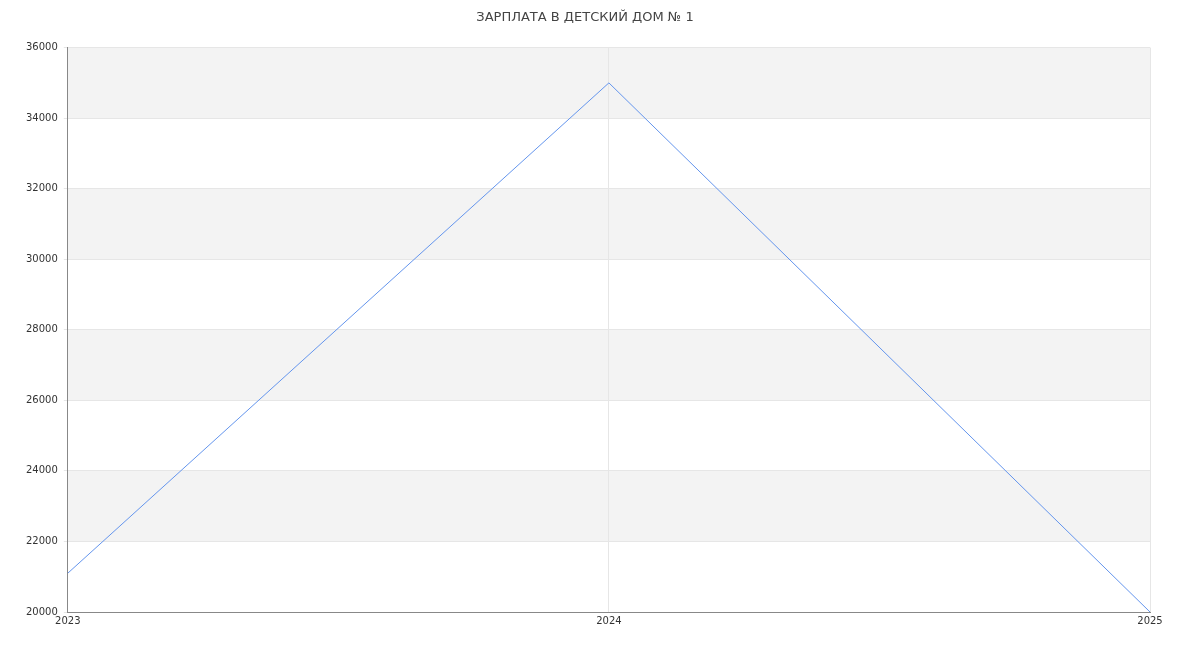  I want to click on y-tick-label: 20000, so click(42, 611).